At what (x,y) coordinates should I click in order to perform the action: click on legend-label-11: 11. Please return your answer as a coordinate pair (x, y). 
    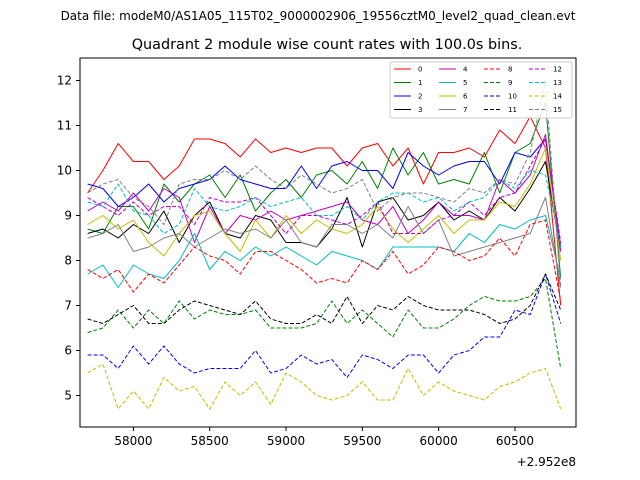
    Looking at the image, I should click on (512, 110).